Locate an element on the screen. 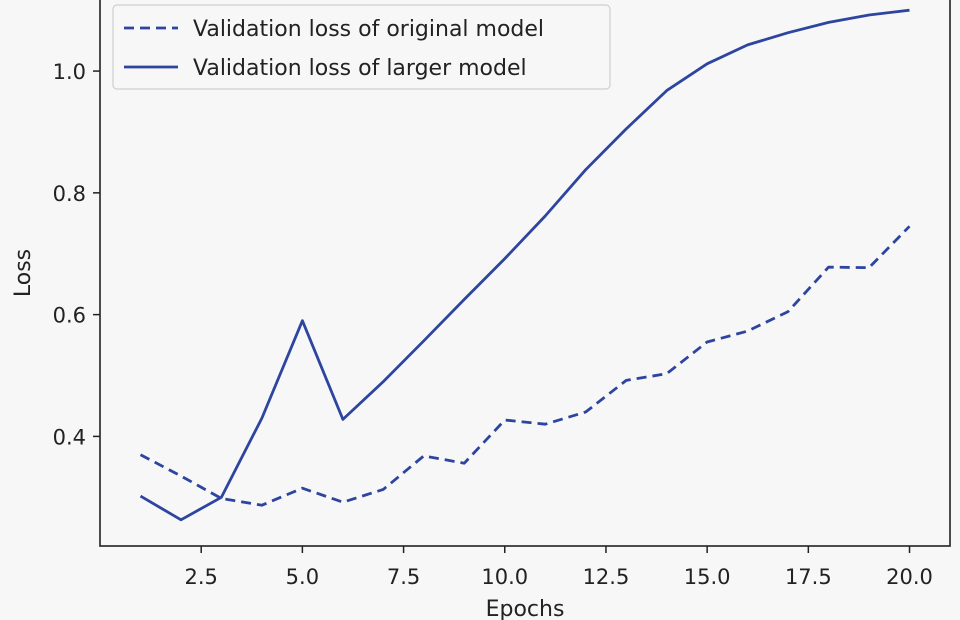 The width and height of the screenshot is (960, 620). x-tick-label: 10.0 is located at coordinates (504, 577).